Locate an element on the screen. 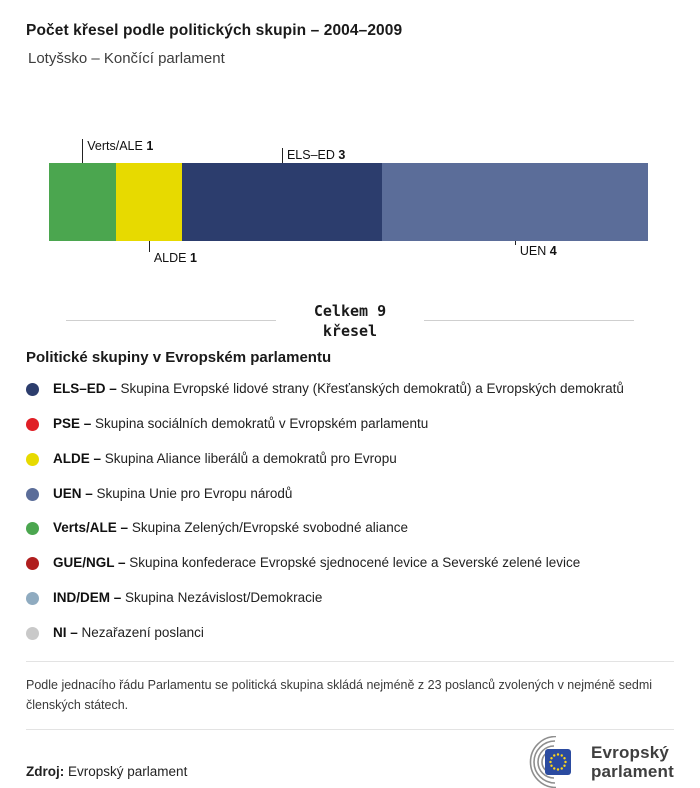 This screenshot has height=788, width=700. eu-stars-icon is located at coordinates (558, 762).